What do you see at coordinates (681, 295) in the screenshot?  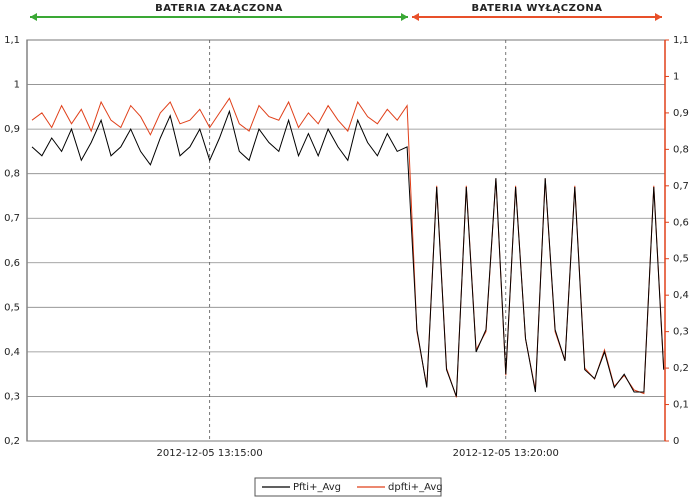 I see `y2-tick-label: 0,4` at bounding box center [681, 295].